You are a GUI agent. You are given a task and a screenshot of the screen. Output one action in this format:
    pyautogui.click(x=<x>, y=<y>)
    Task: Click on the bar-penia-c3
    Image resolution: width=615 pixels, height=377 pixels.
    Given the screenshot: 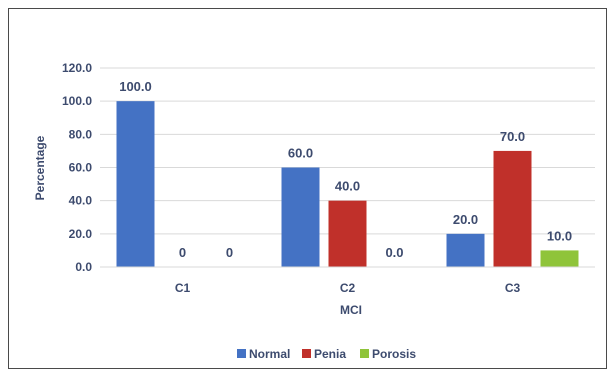 What is the action you would take?
    pyautogui.click(x=512, y=208)
    